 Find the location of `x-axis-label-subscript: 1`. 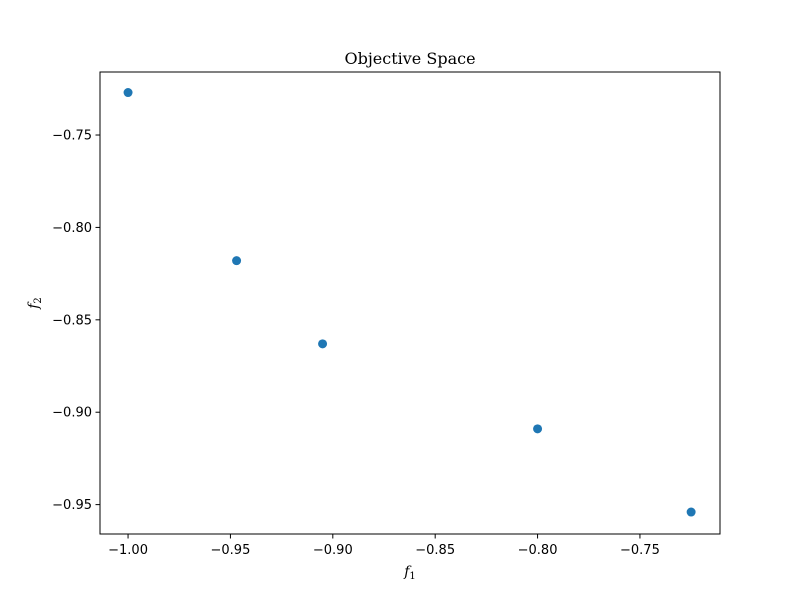

x-axis-label-subscript: 1 is located at coordinates (412, 576).